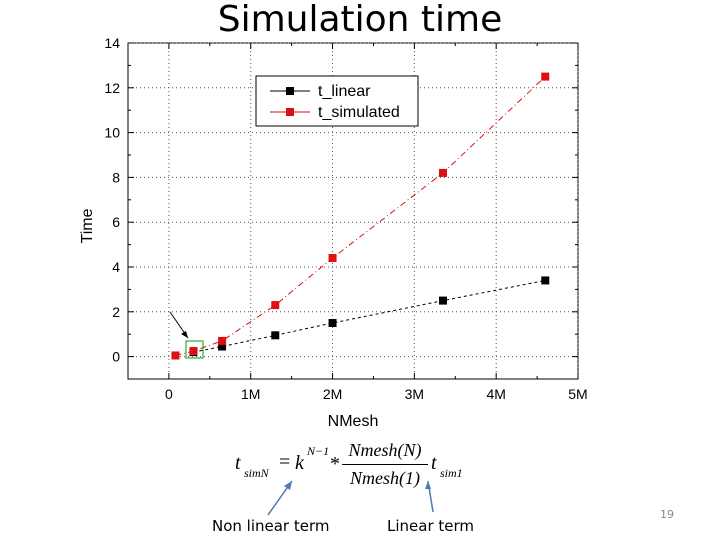  What do you see at coordinates (87, 225) in the screenshot?
I see `y-axis-label: Time` at bounding box center [87, 225].